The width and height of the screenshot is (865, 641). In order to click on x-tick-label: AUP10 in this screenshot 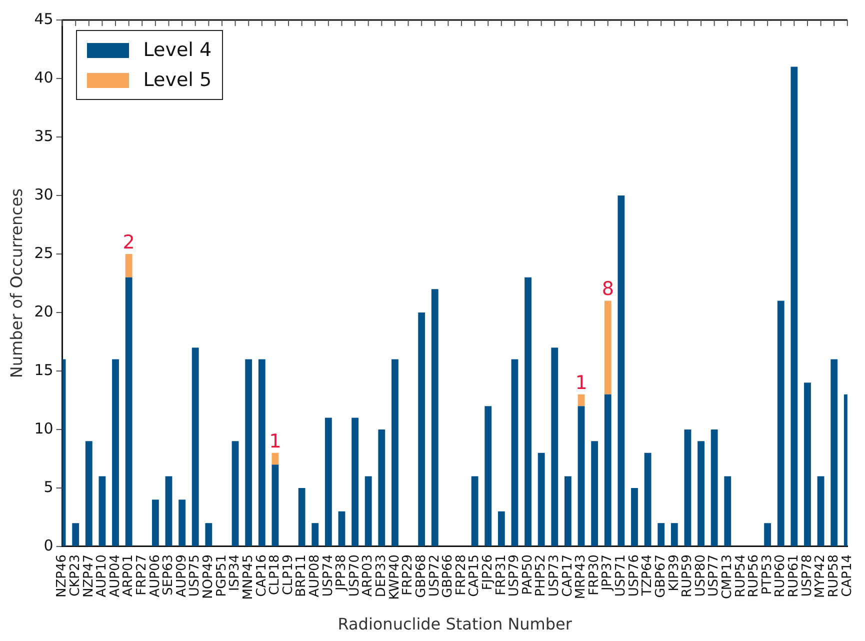, I will do `click(102, 576)`.